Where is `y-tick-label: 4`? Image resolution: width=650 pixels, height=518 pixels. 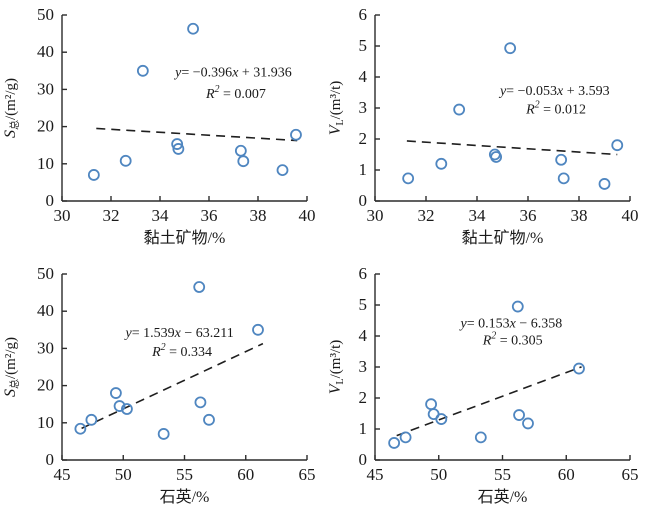
y-tick-label: 4 is located at coordinates (363, 335).